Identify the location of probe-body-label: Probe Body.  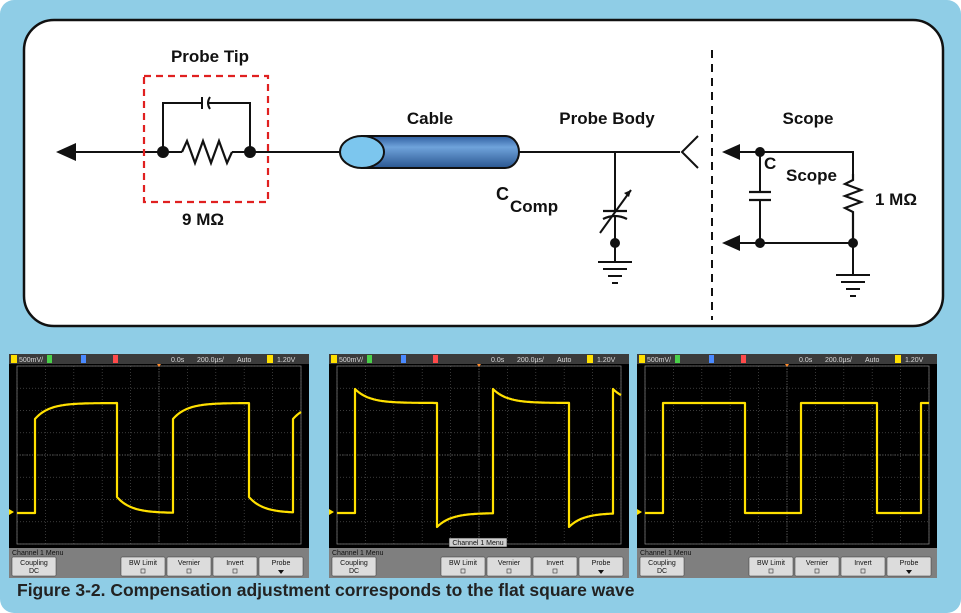
(607, 118).